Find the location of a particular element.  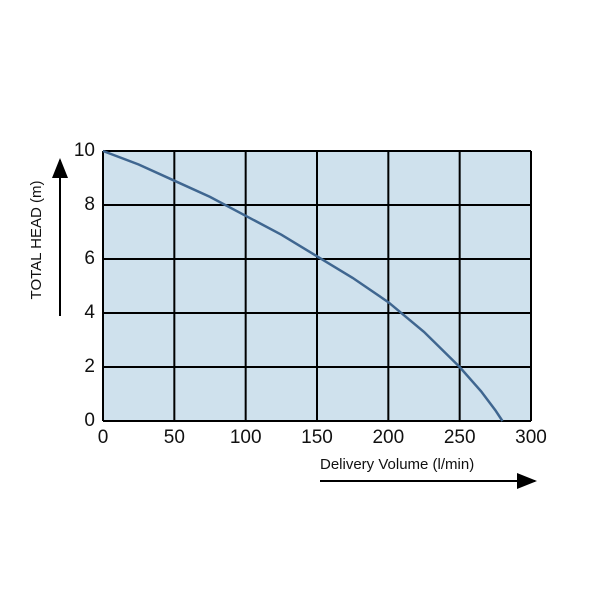

y-tick-label: 6 is located at coordinates (89, 258).